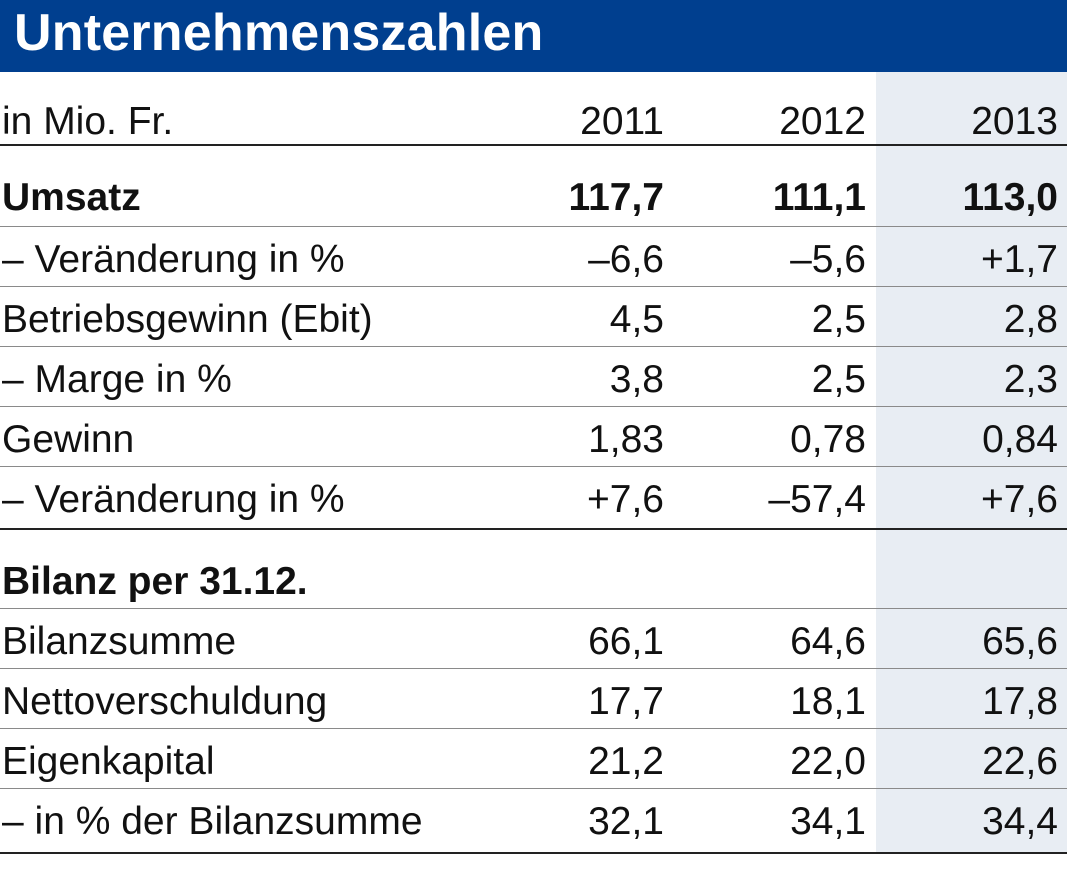  Describe the element at coordinates (533, 145) in the screenshot. I see `header-divider` at that location.